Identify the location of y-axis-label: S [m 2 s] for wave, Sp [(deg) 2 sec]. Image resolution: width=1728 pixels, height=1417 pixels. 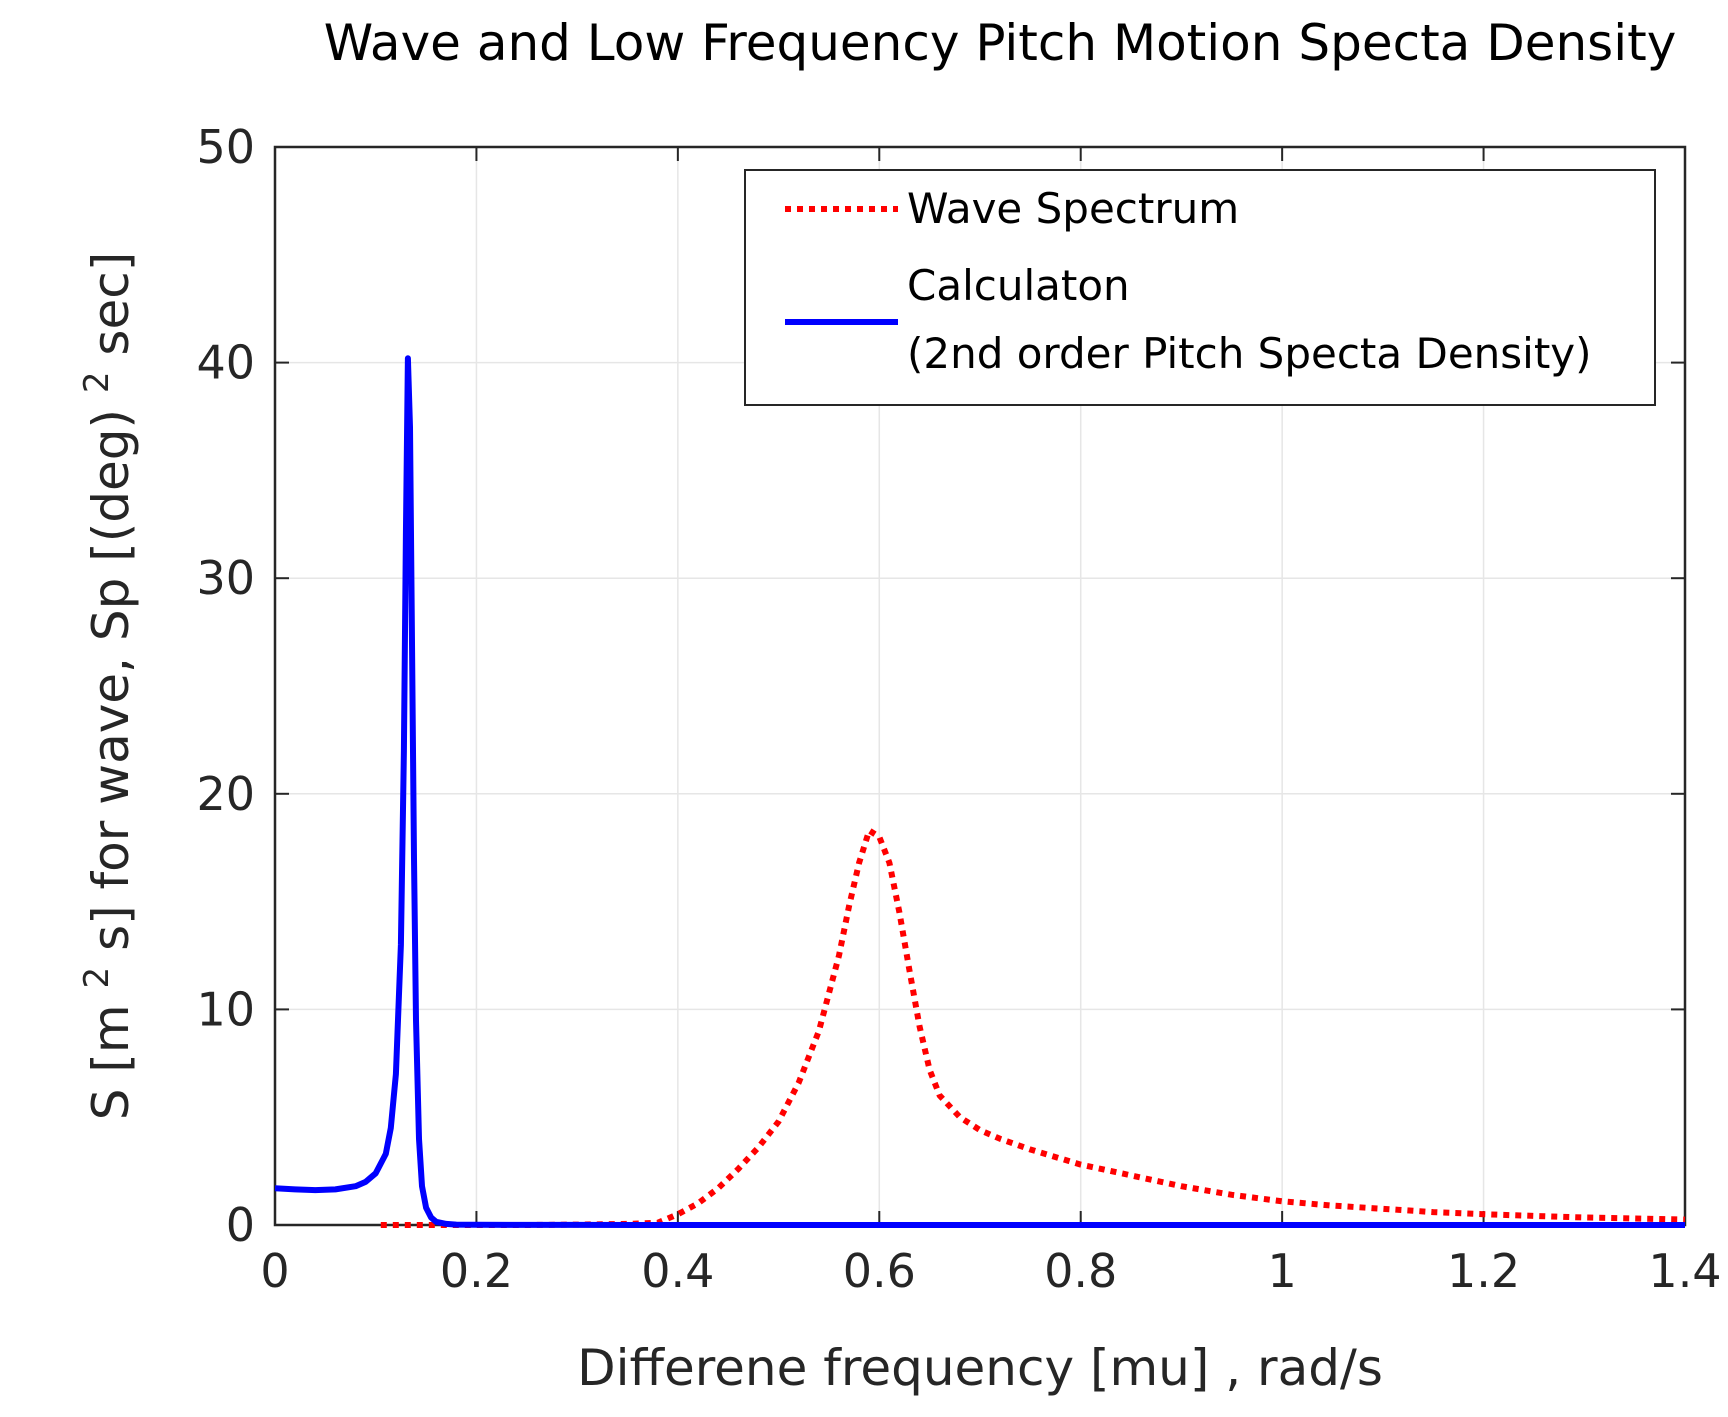
(101, 686).